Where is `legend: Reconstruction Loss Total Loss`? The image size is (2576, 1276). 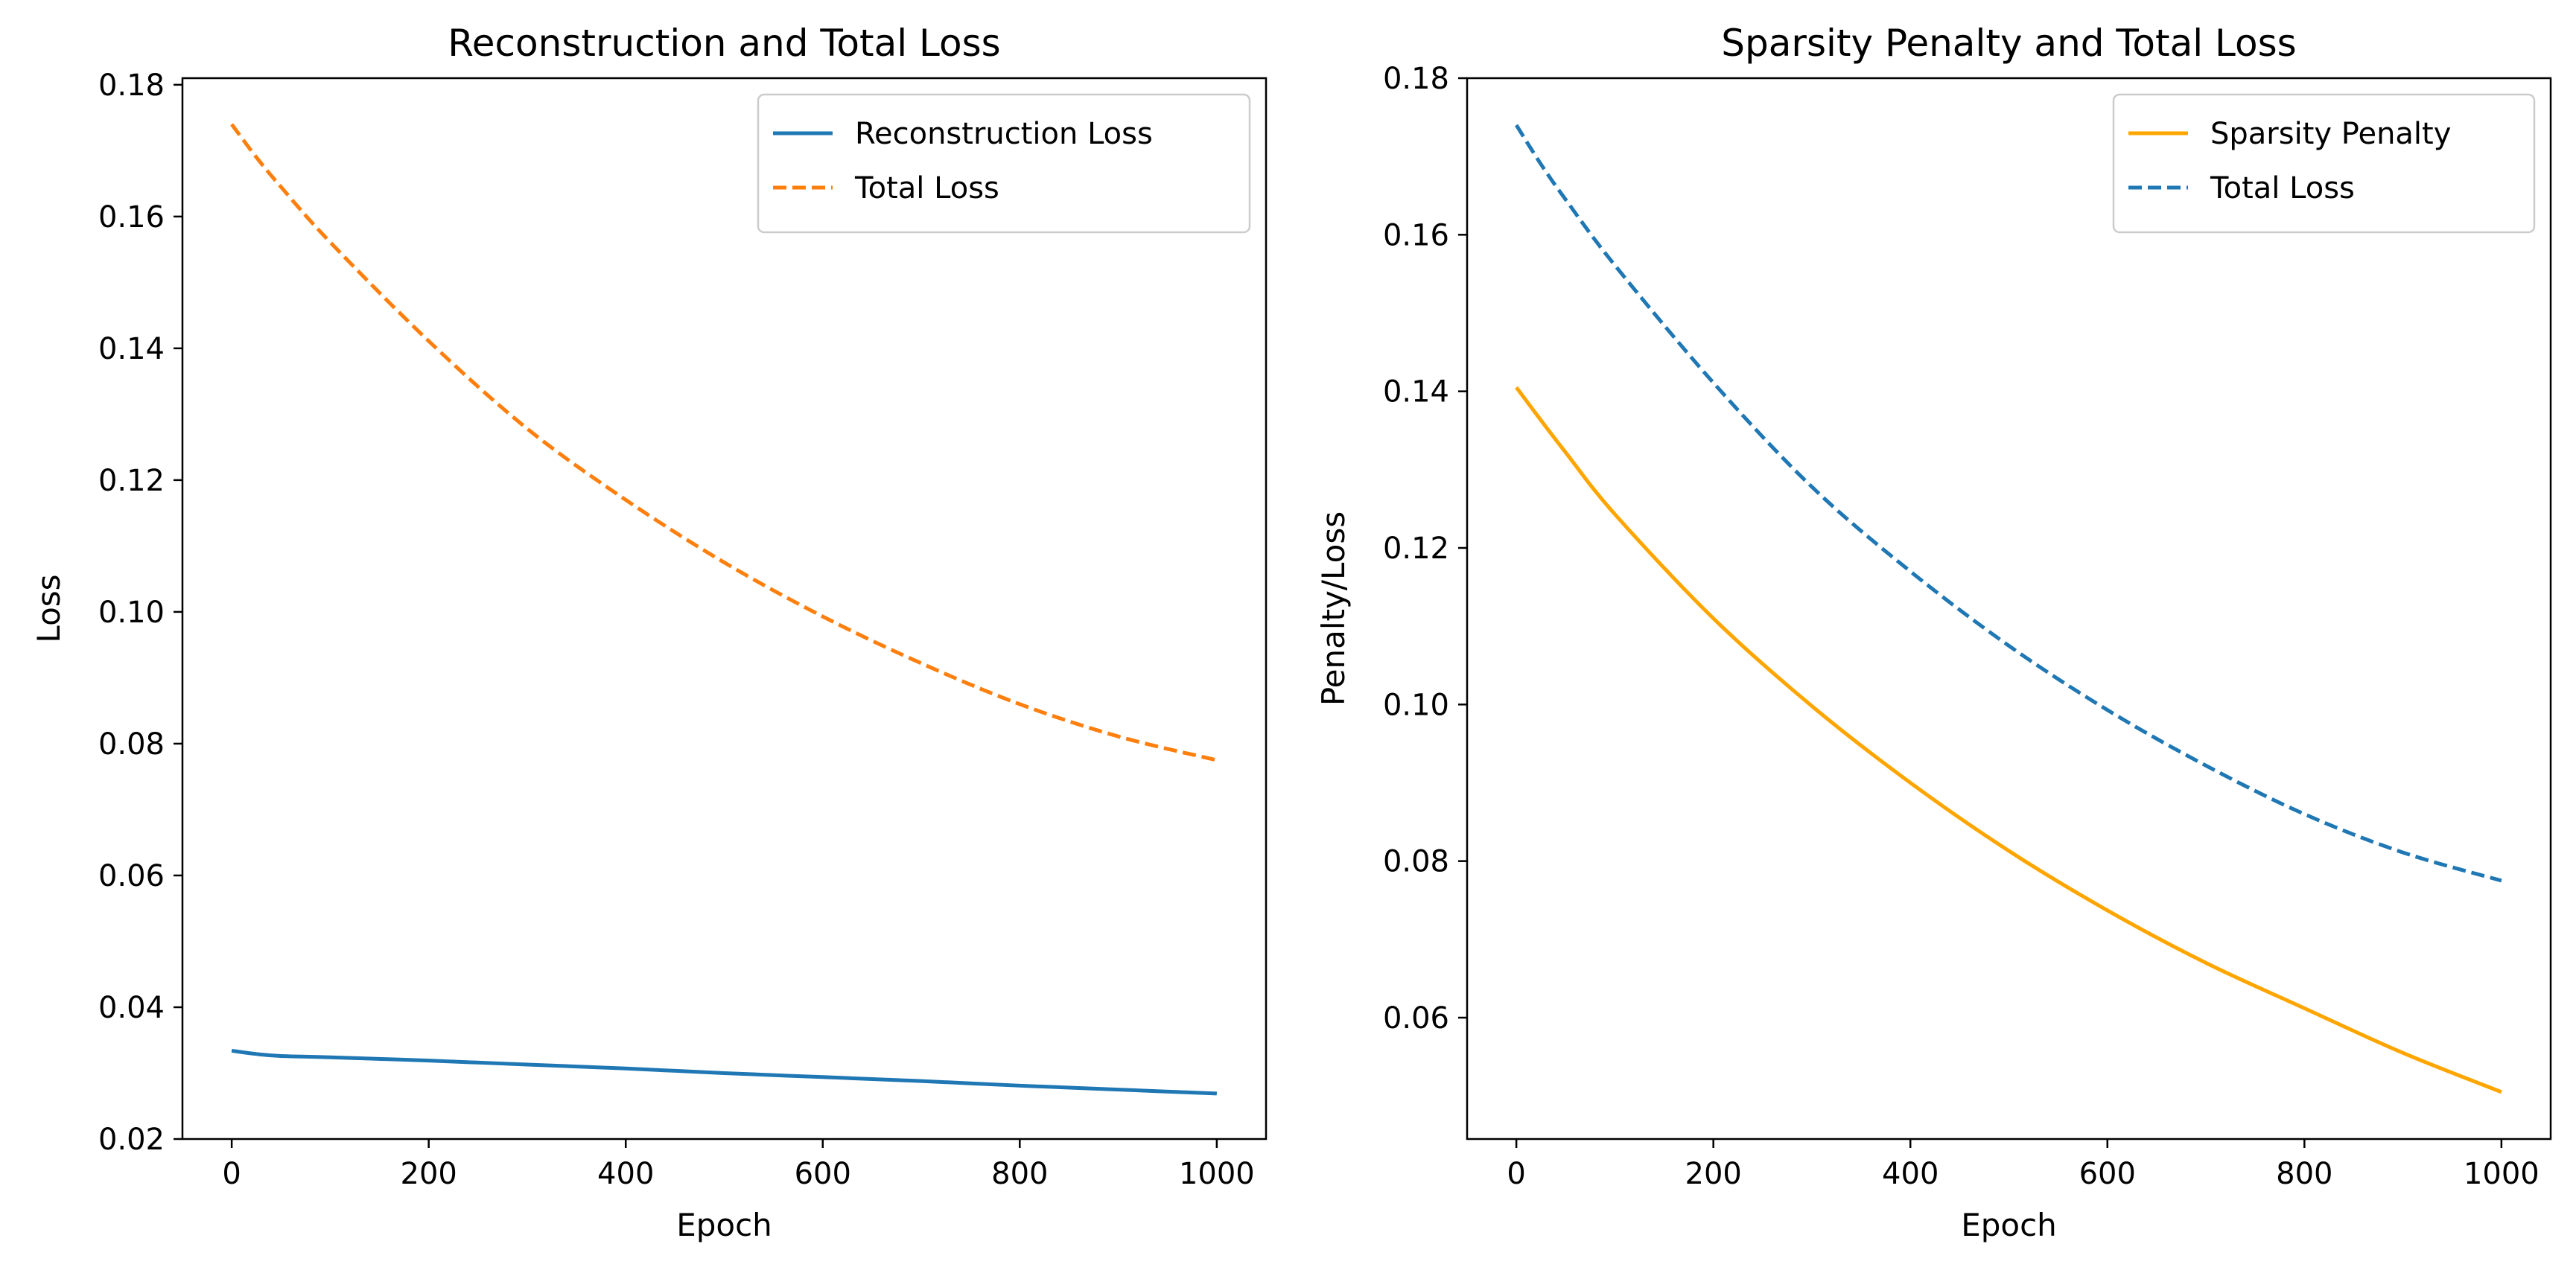 legend: Reconstruction Loss Total Loss is located at coordinates (1004, 163).